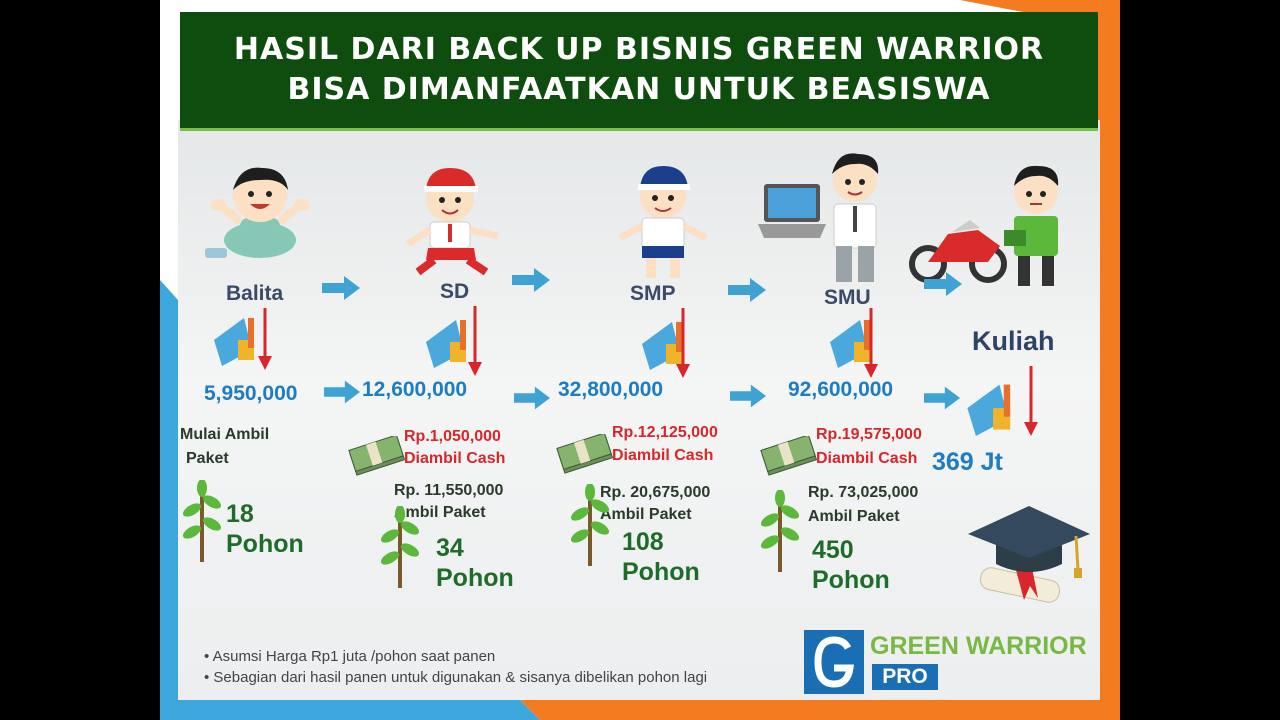 This screenshot has height=720, width=1280. I want to click on sd-cash-label: Diambil Cash, so click(455, 458).